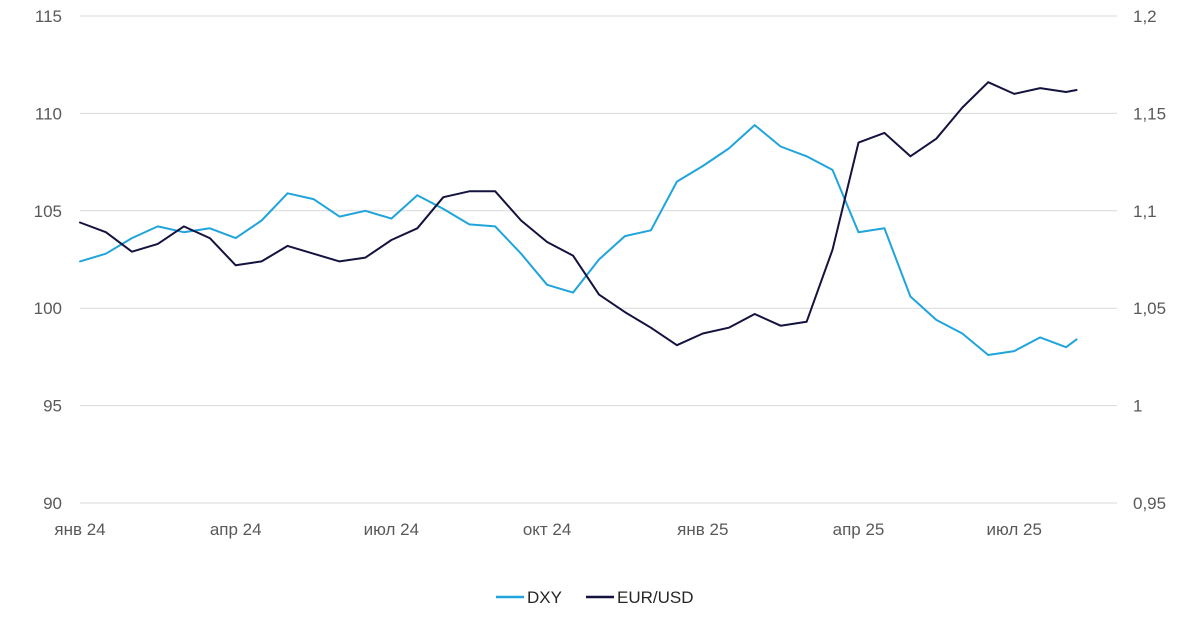 This screenshot has height=621, width=1200. I want to click on right-axis-tick-label: 1, so click(1137, 406).